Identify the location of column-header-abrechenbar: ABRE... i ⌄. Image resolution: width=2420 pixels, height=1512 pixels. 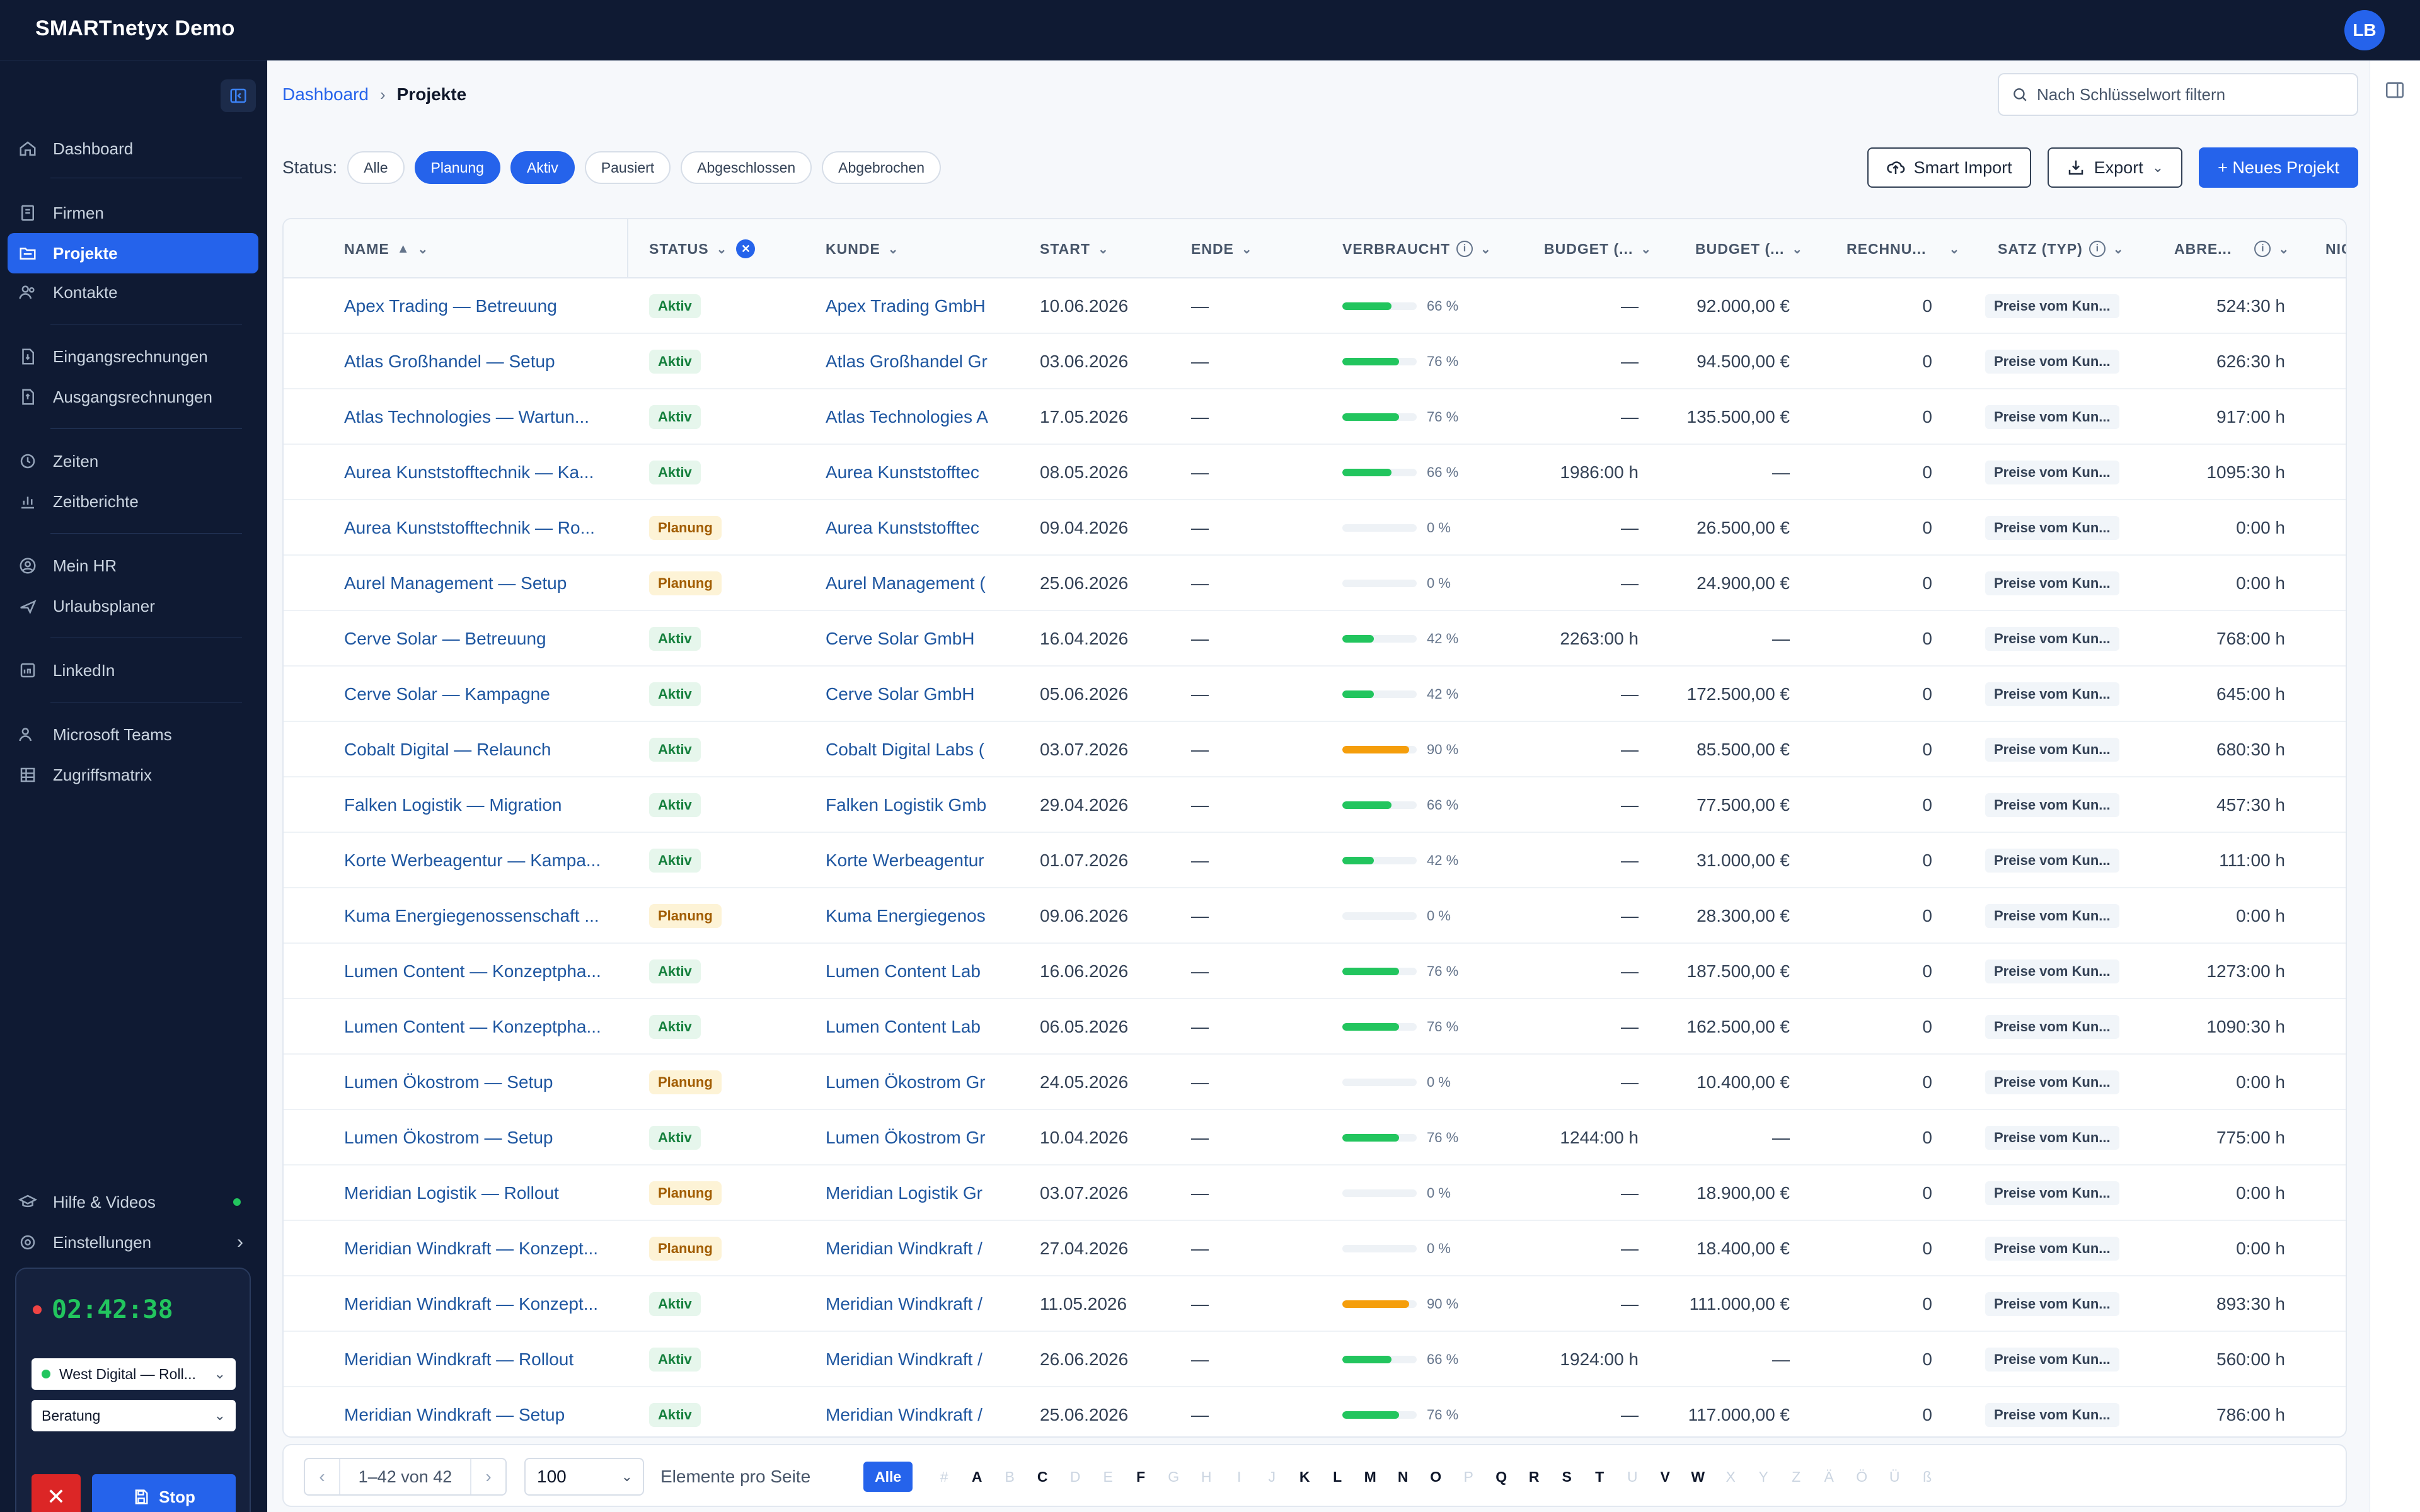
(2232, 248).